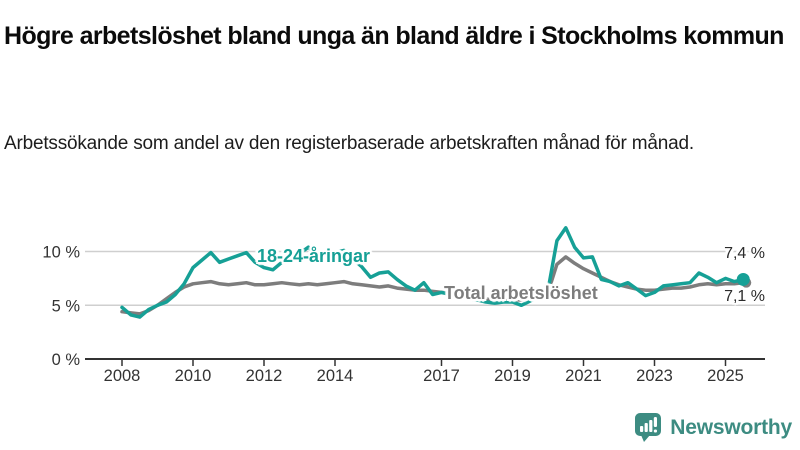  What do you see at coordinates (725, 376) in the screenshot?
I see `x-tick-label-2025: 2025` at bounding box center [725, 376].